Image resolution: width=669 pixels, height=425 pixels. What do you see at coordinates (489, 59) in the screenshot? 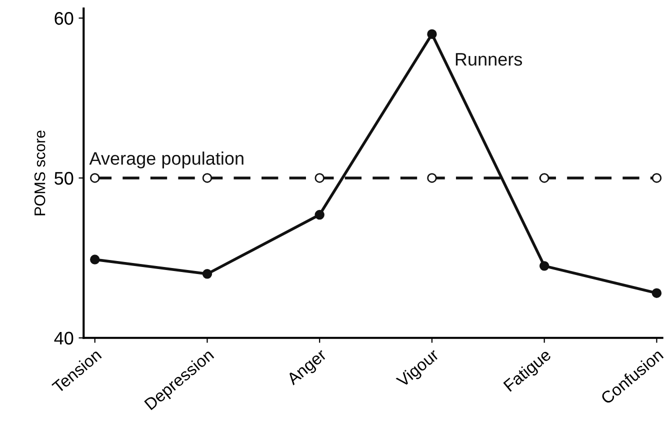
I see `series-label: Runners` at bounding box center [489, 59].